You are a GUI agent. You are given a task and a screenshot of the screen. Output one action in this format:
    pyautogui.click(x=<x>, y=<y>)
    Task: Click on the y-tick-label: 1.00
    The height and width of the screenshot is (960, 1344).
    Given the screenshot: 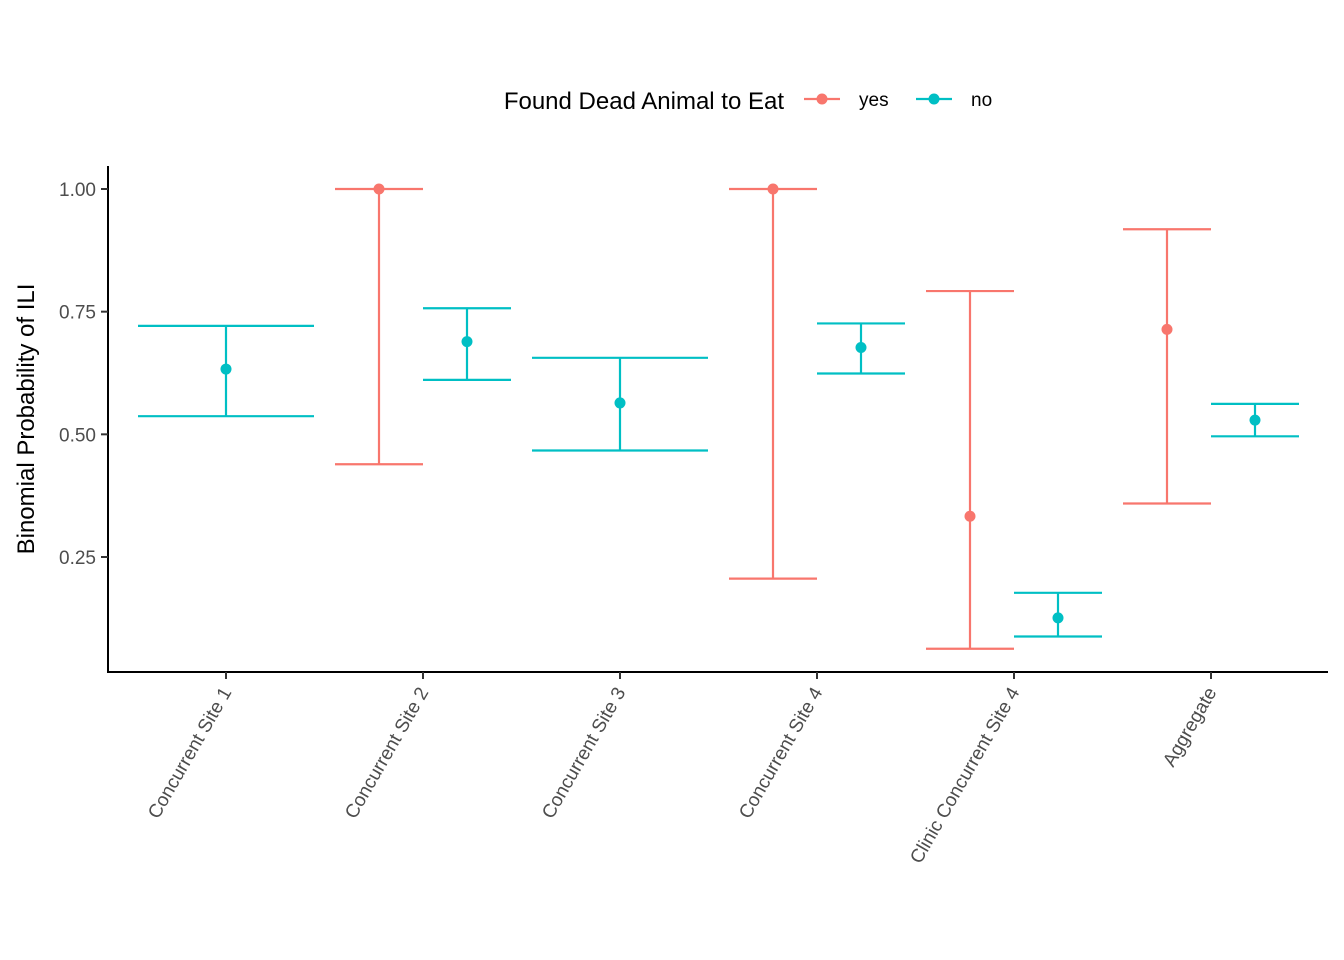 What is the action you would take?
    pyautogui.click(x=77, y=190)
    